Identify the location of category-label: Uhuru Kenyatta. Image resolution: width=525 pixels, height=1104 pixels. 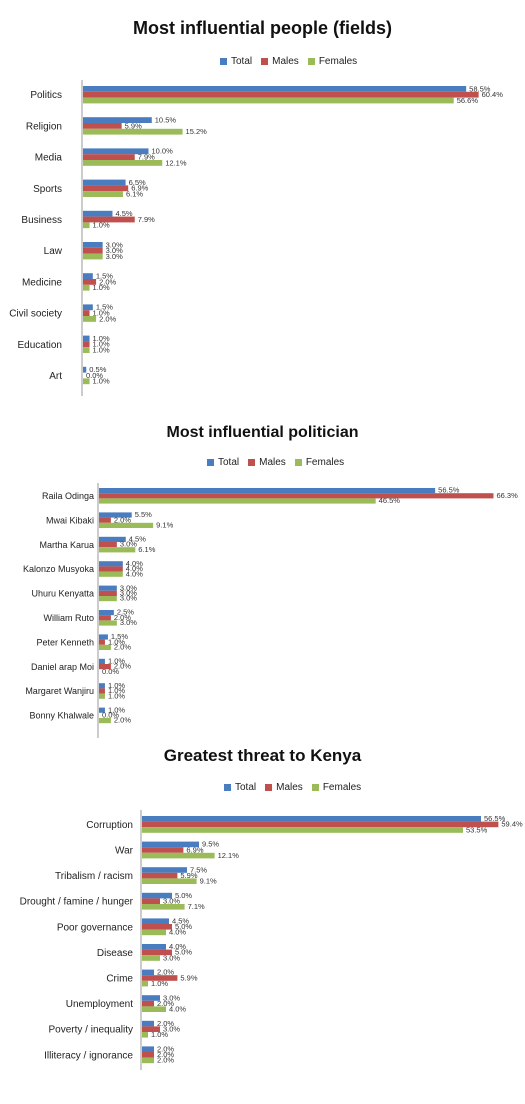
(62, 594).